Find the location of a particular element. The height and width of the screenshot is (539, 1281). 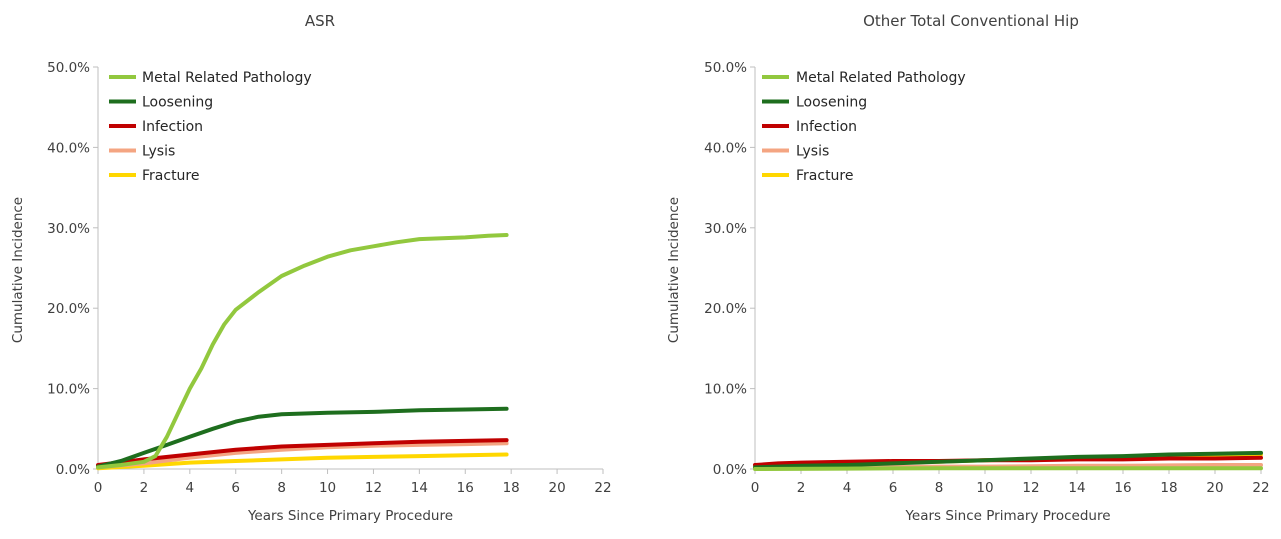

series-line-fracture is located at coordinates (302, 461).